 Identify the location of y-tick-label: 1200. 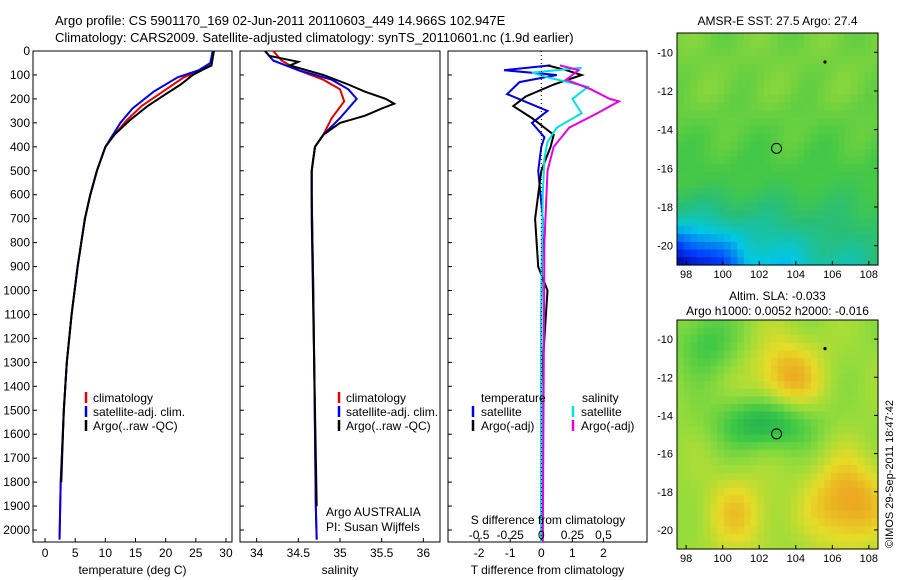
(16, 338).